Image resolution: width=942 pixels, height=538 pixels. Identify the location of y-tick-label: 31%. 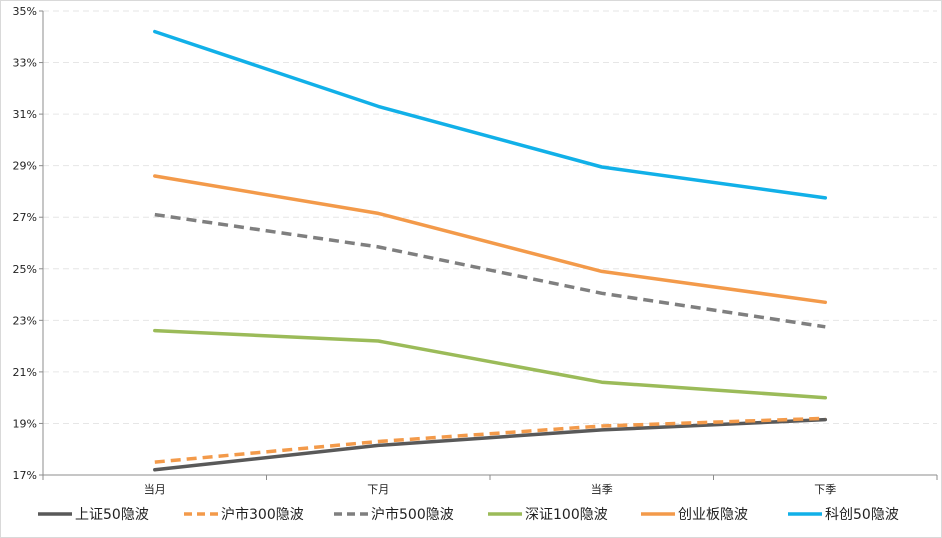
(25, 114).